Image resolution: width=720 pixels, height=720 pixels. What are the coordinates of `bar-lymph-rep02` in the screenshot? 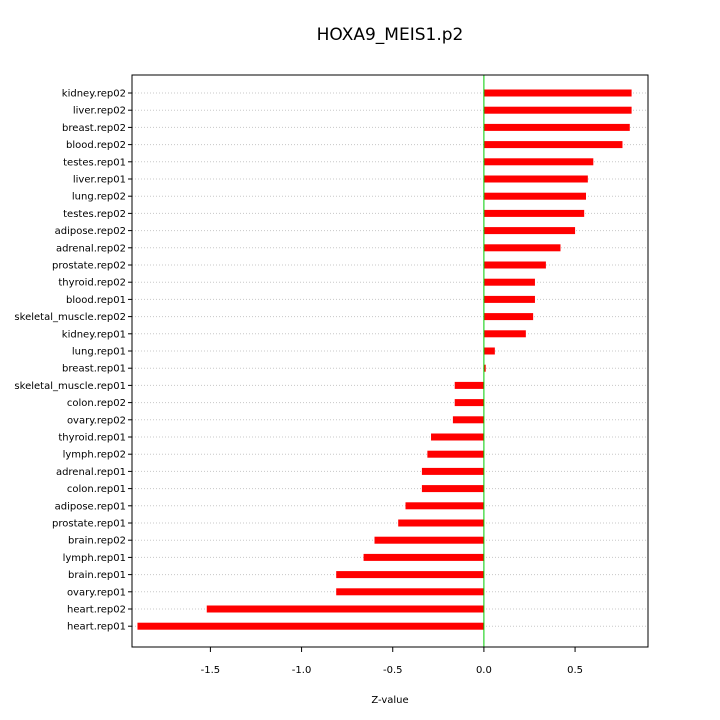 It's located at (455, 454).